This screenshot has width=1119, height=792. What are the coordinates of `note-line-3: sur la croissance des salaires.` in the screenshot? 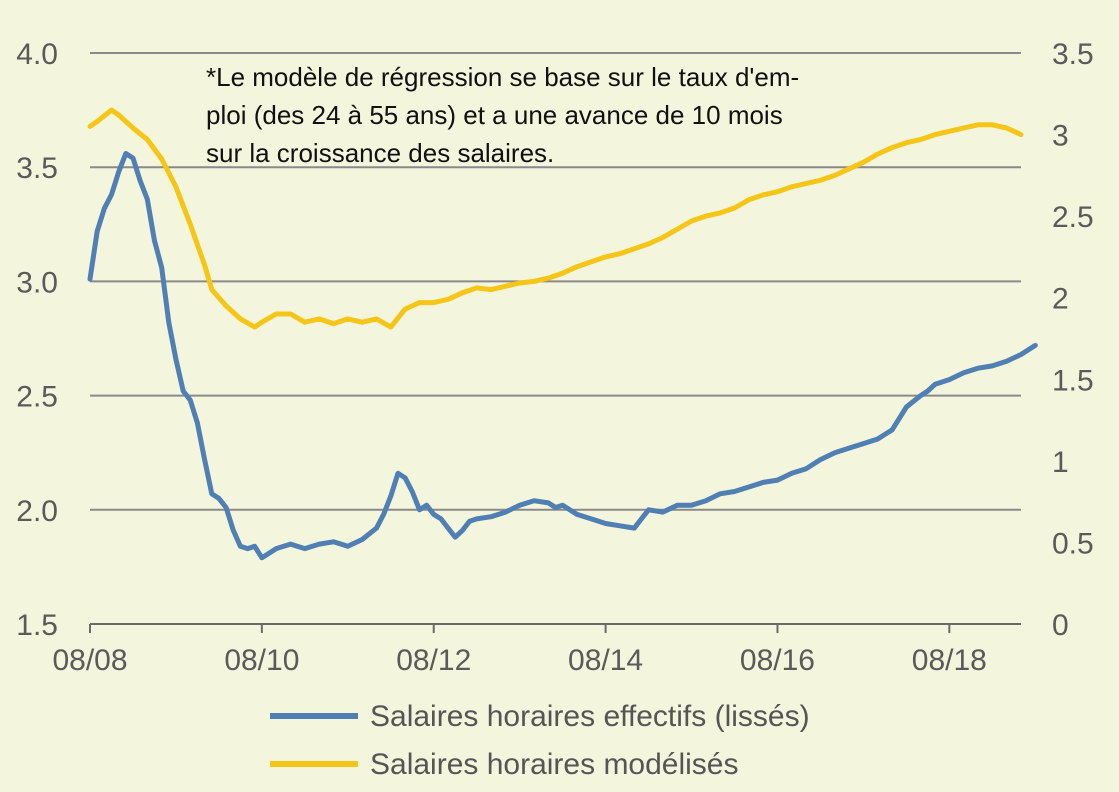 It's located at (380, 153).